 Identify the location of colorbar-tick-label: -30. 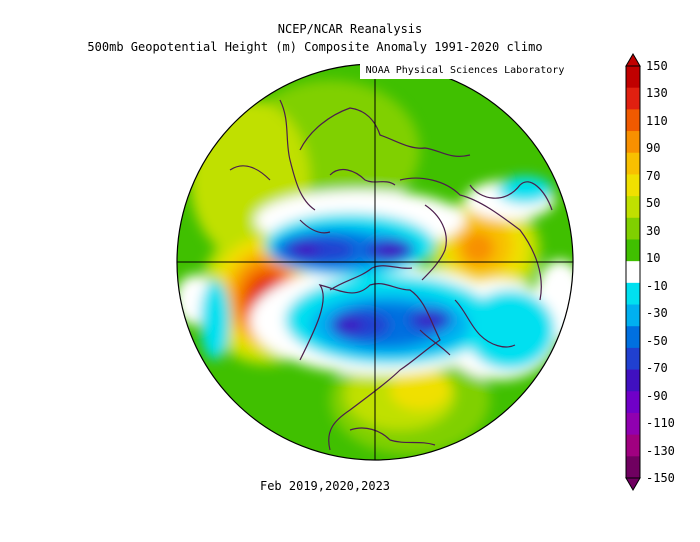
(657, 313).